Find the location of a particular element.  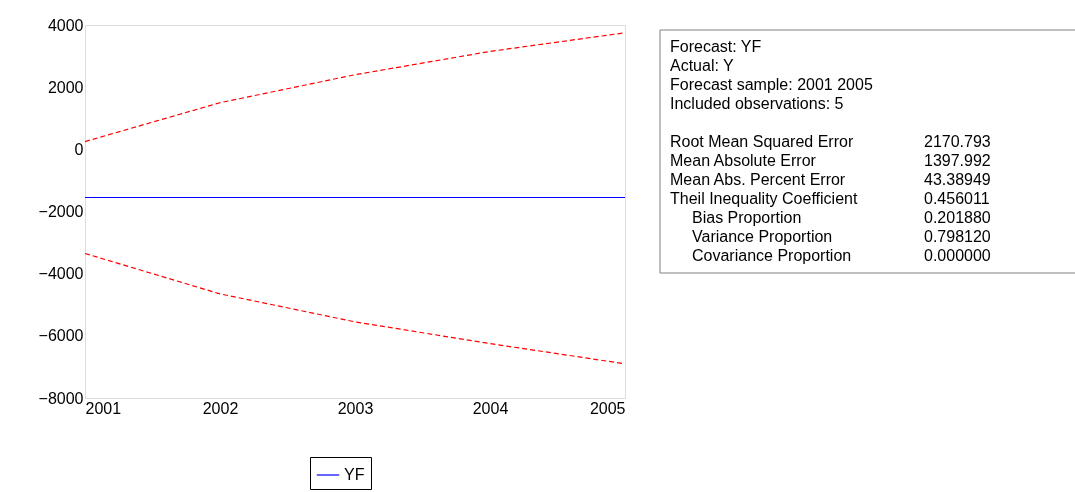

text: Bias Proportion is located at coordinates (747, 217).